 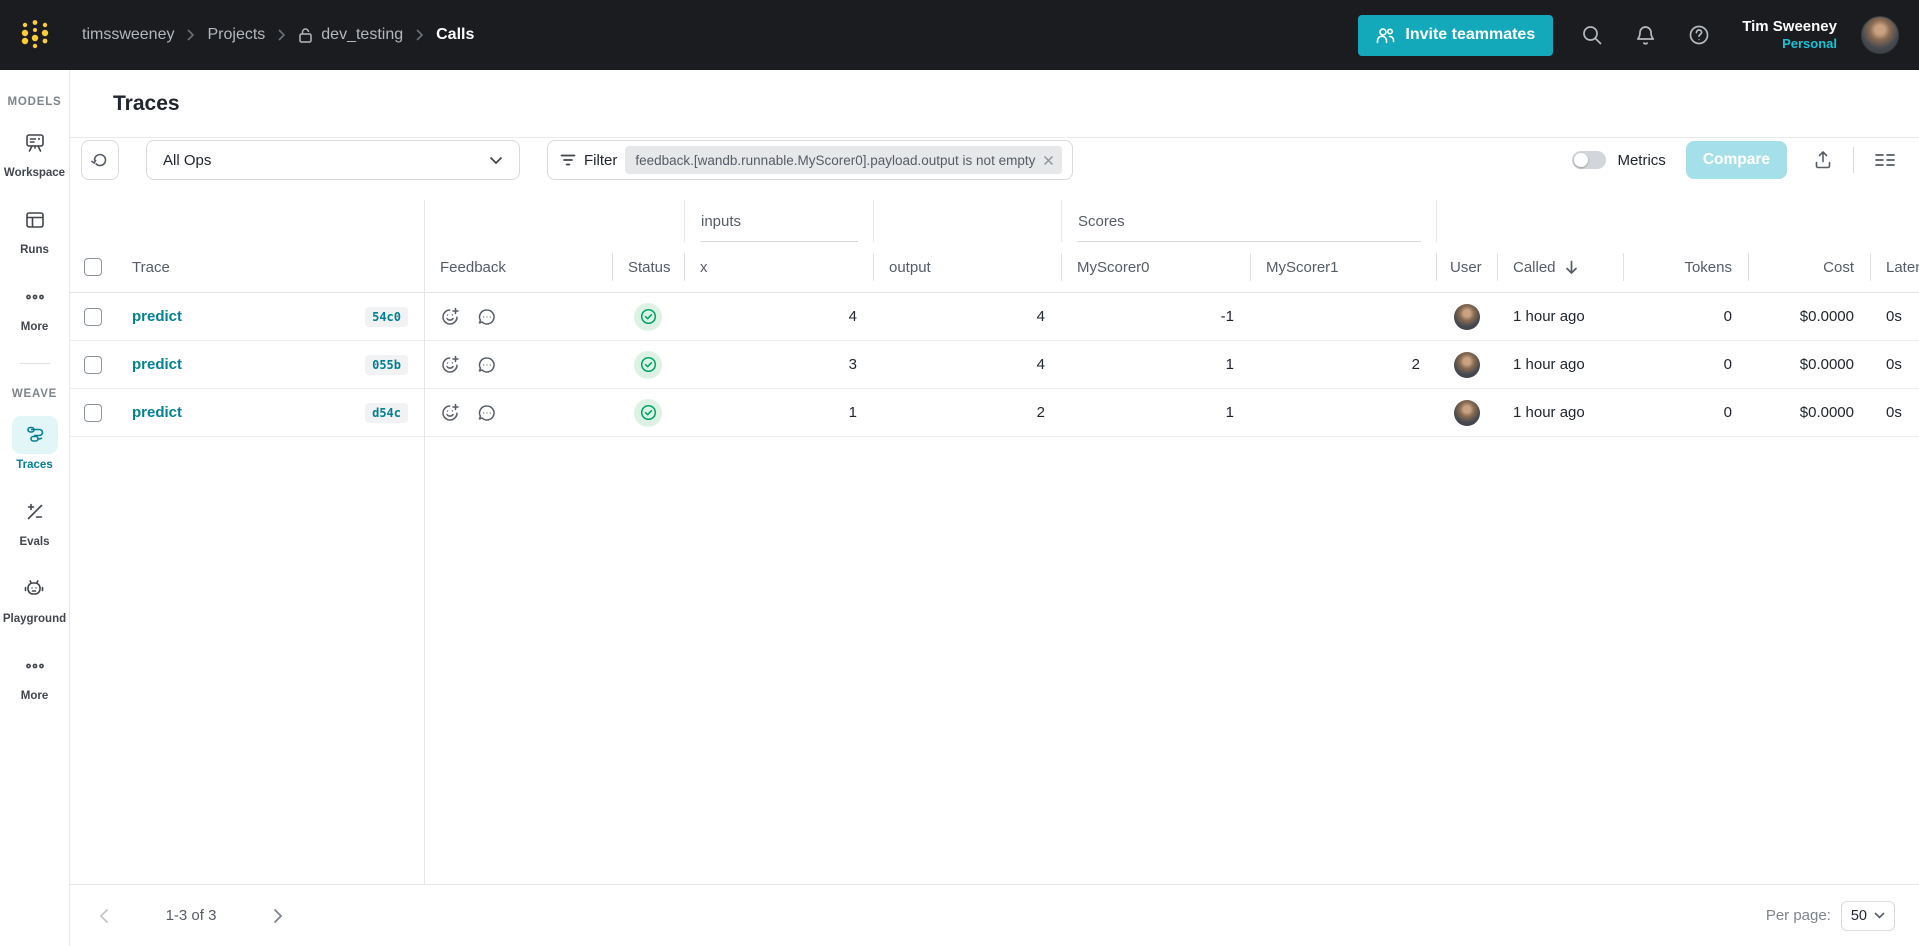 I want to click on column-header-user: User, so click(x=1466, y=267).